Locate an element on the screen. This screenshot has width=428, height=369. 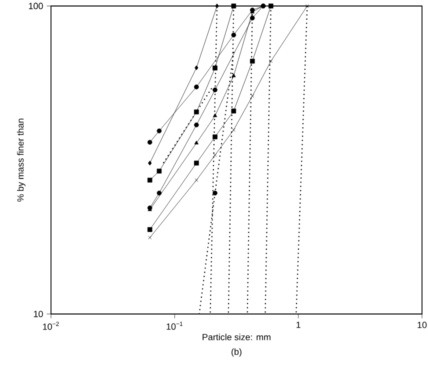
text: (b) is located at coordinates (237, 352).